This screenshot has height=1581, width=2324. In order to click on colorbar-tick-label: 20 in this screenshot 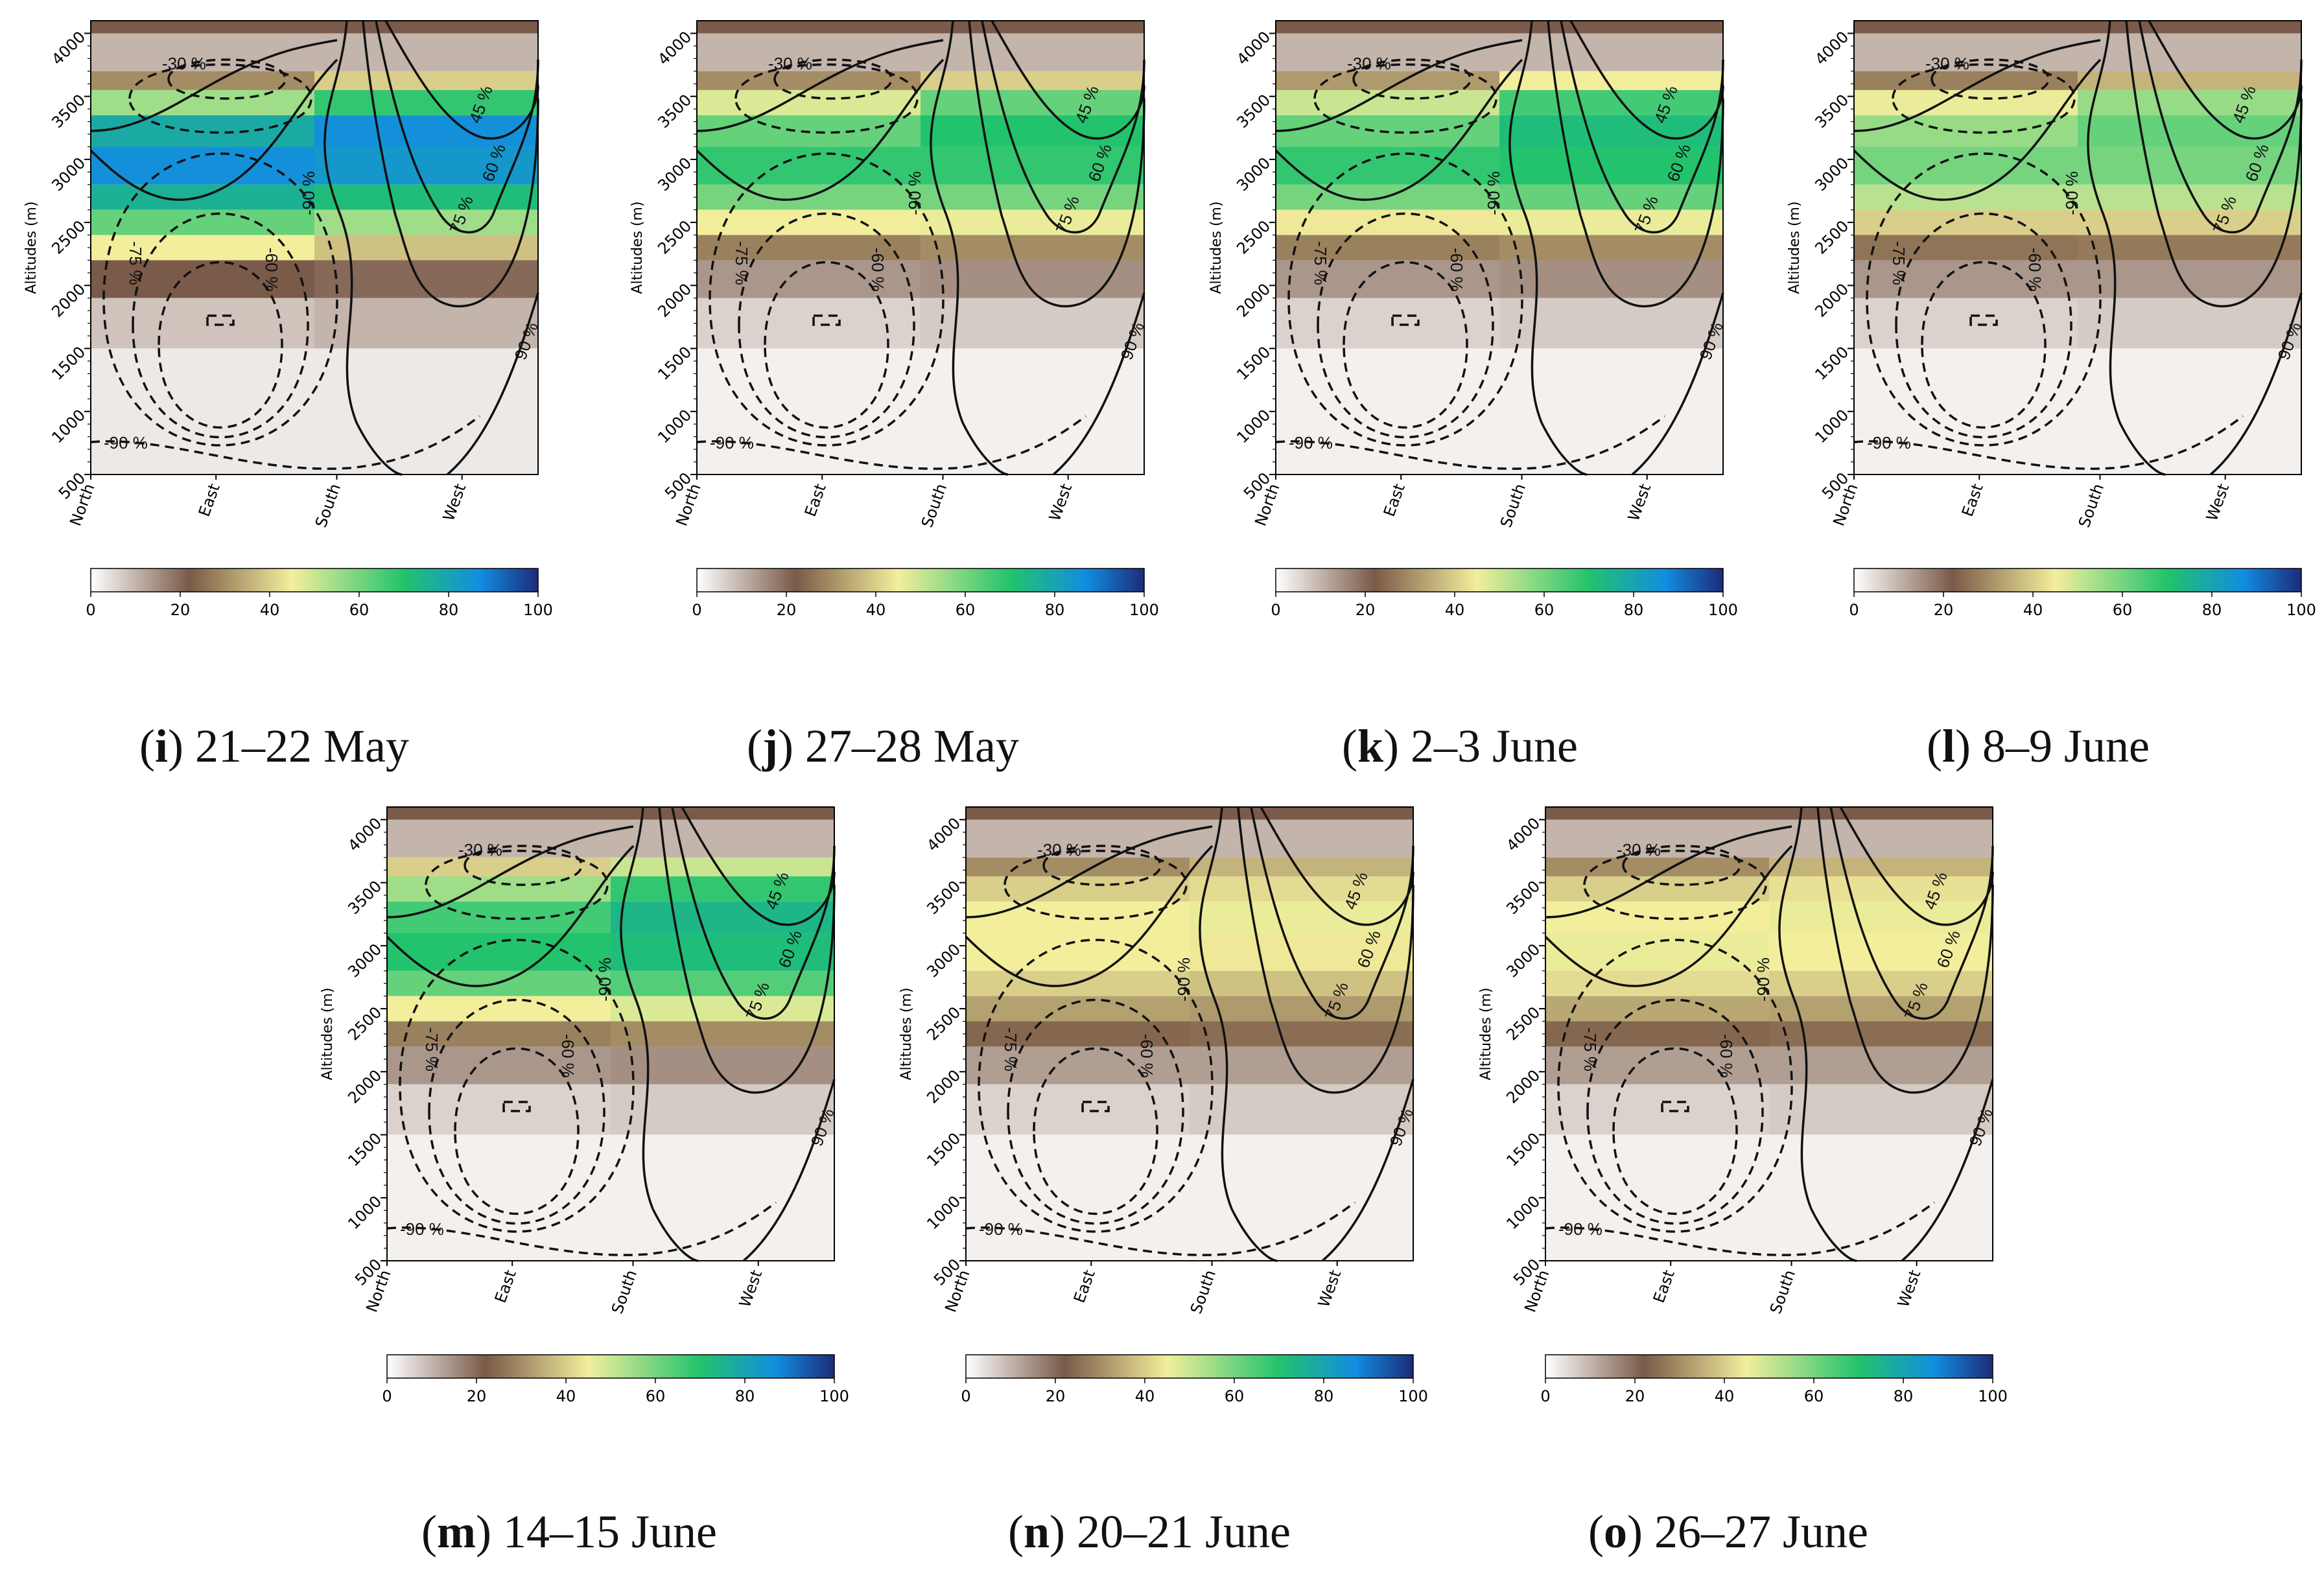, I will do `click(1944, 610)`.